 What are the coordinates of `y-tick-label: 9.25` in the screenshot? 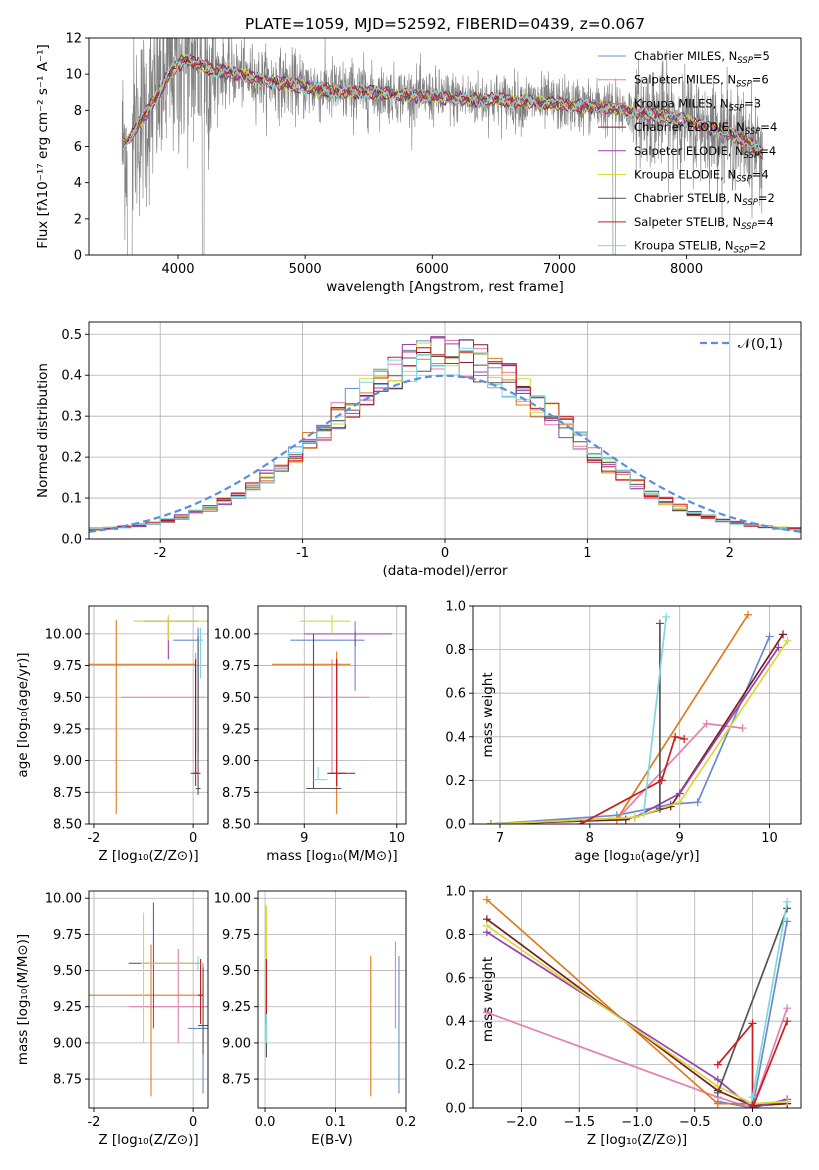 It's located at (236, 1007).